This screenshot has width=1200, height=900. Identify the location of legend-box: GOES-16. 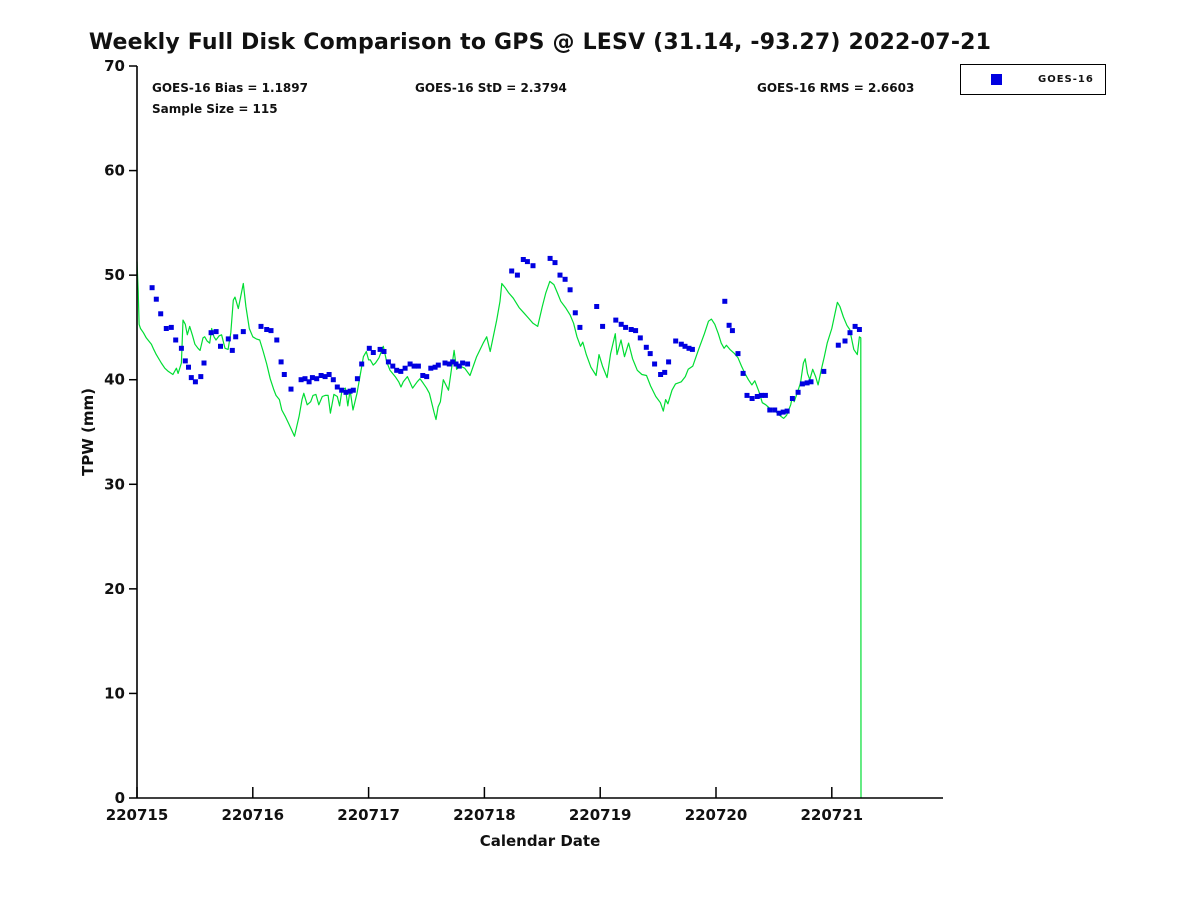
(1033, 79).